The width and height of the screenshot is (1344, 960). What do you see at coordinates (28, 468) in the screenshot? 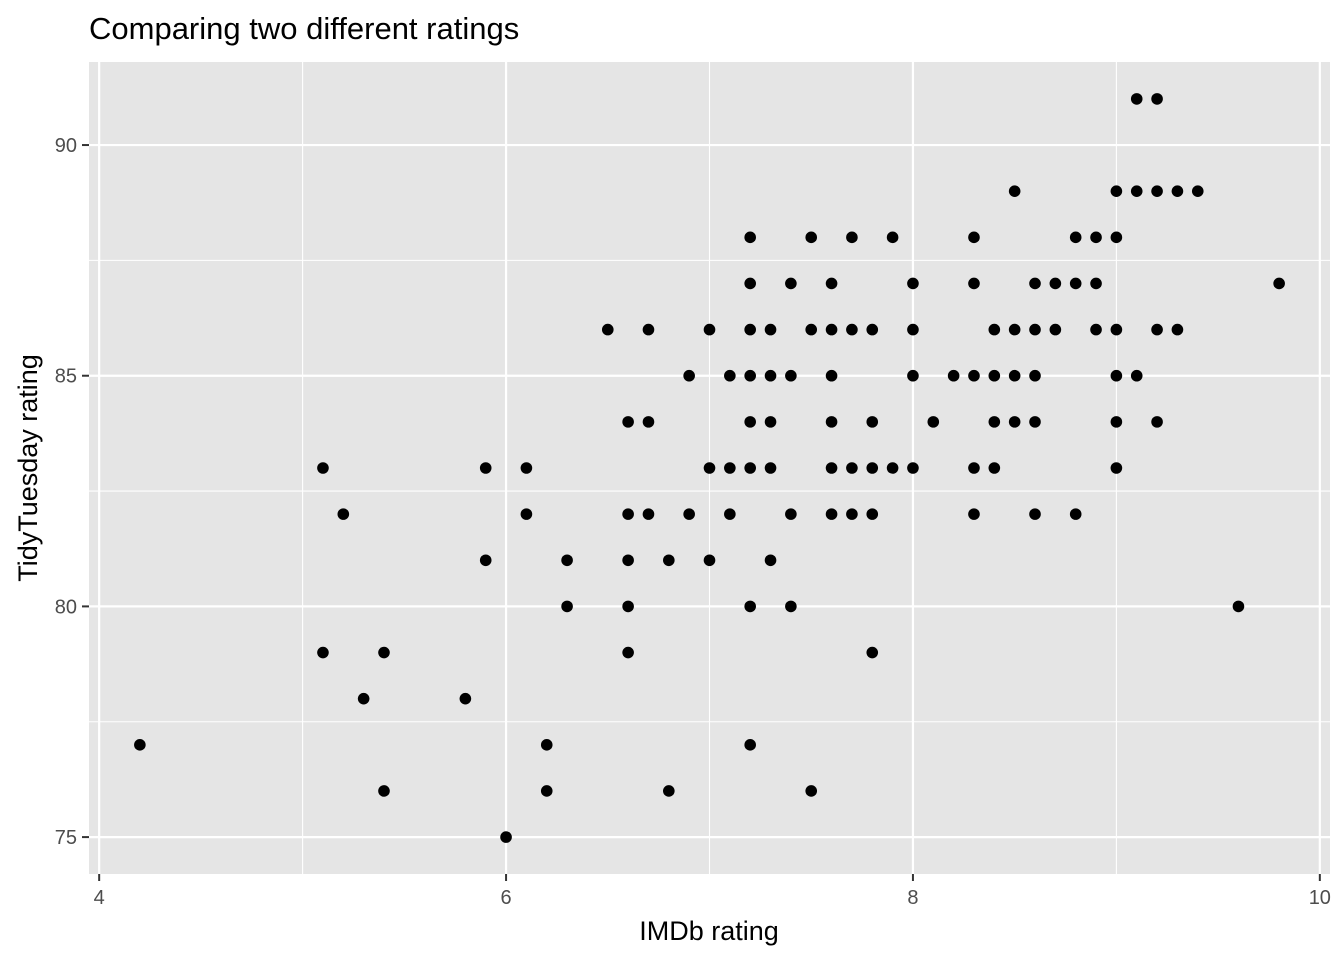
I see `y-axis-title: TidyTuesday rating` at bounding box center [28, 468].